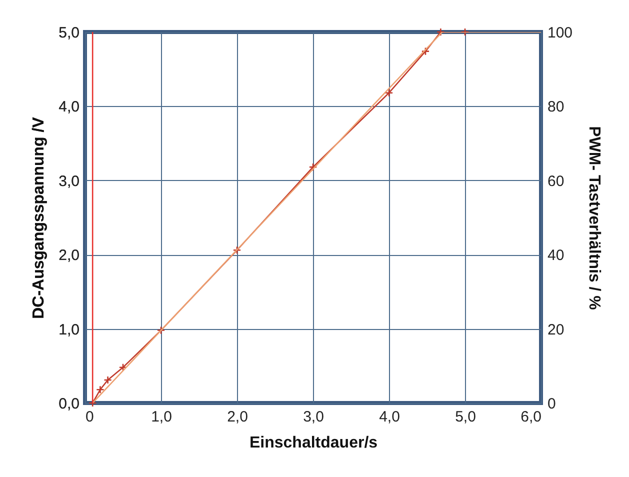 Image resolution: width=629 pixels, height=477 pixels. What do you see at coordinates (560, 33) in the screenshot?
I see `y2-tick-label: 100` at bounding box center [560, 33].